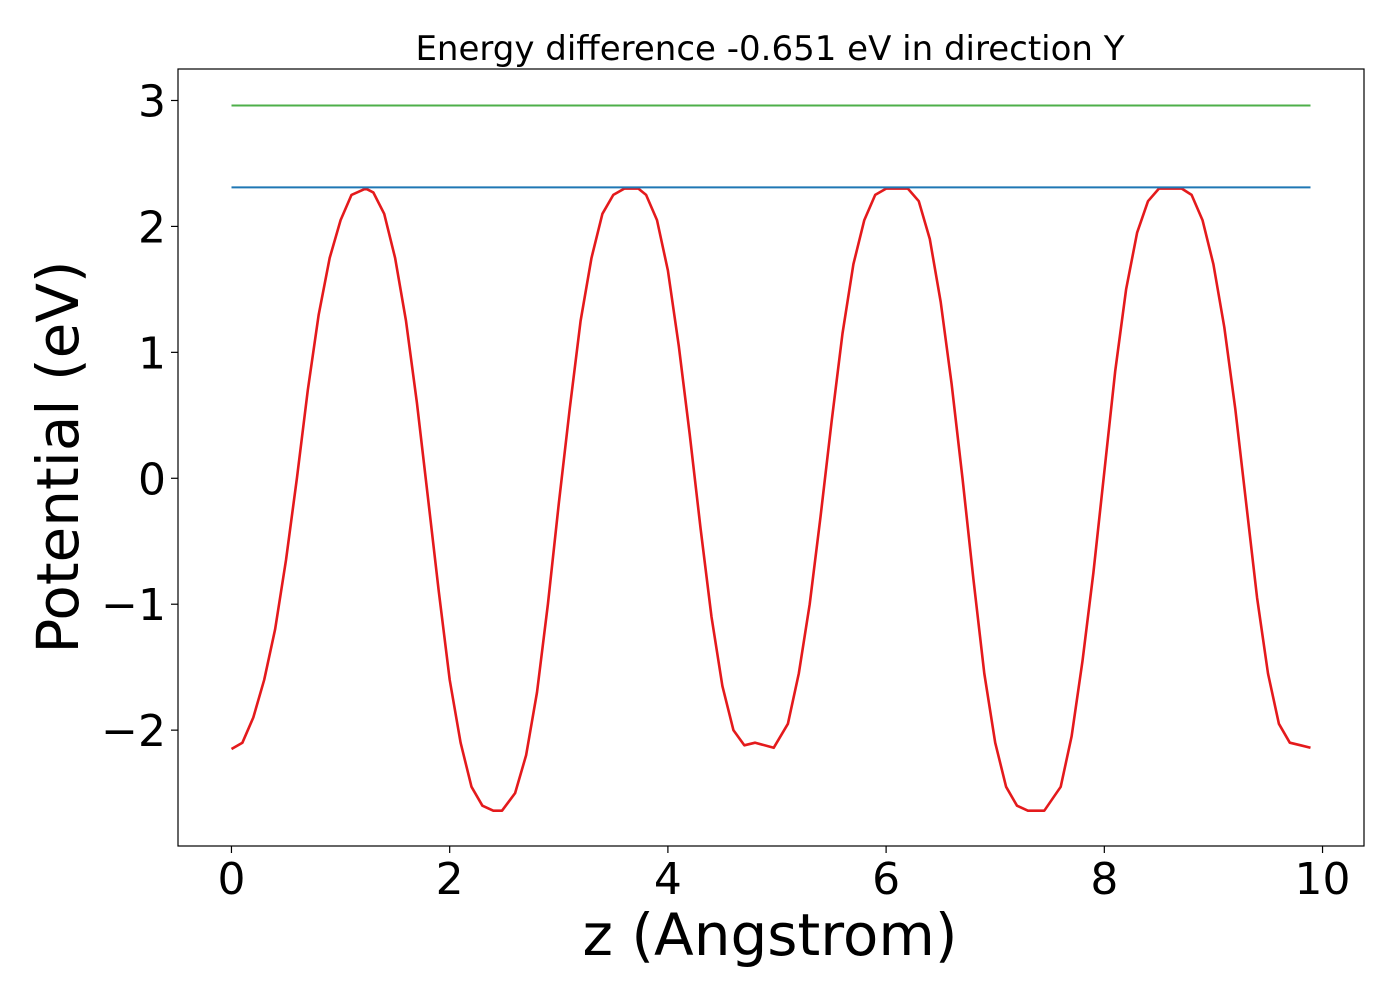  What do you see at coordinates (133, 605) in the screenshot?
I see `y-tick-label: −1` at bounding box center [133, 605].